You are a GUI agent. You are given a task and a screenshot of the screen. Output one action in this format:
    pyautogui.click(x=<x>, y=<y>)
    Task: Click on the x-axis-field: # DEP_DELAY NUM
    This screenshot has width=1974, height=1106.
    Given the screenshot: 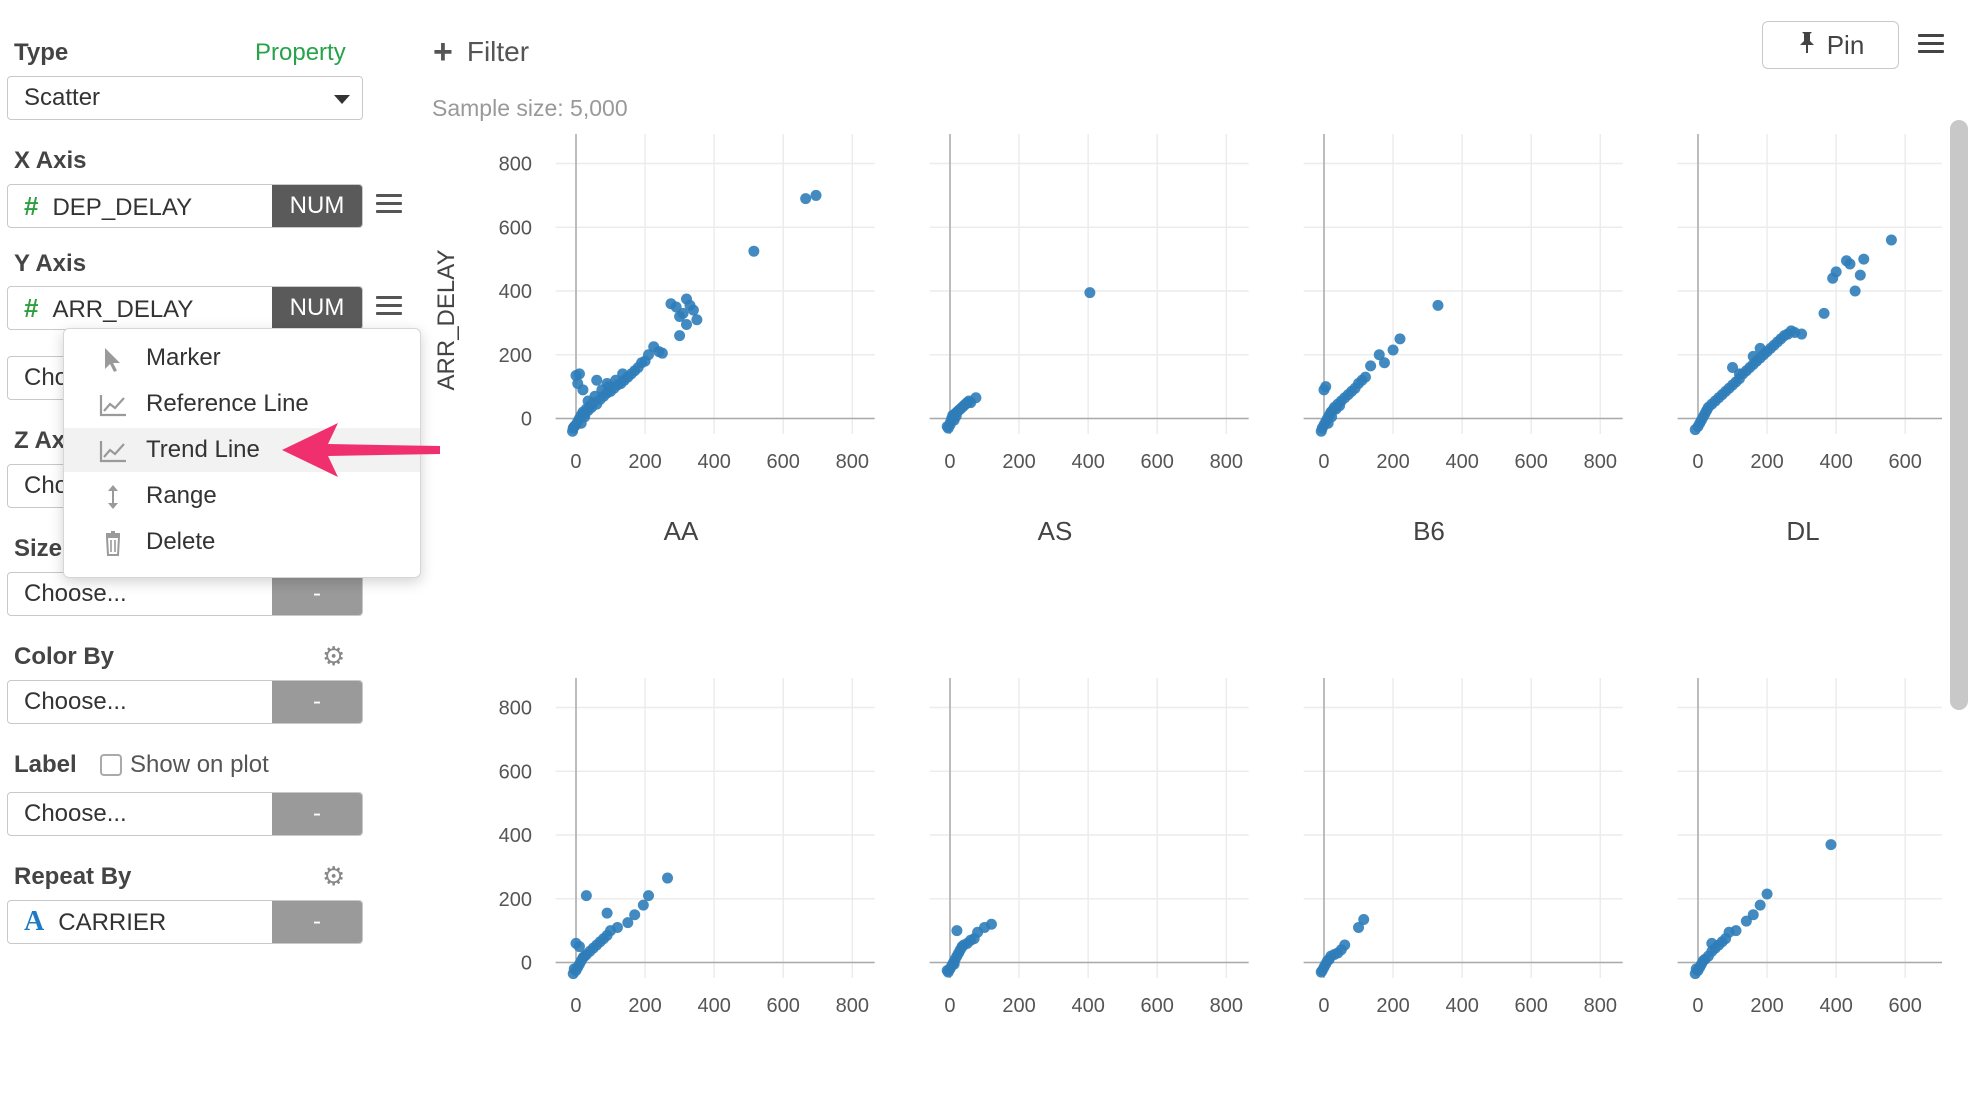 What is the action you would take?
    pyautogui.click(x=185, y=206)
    